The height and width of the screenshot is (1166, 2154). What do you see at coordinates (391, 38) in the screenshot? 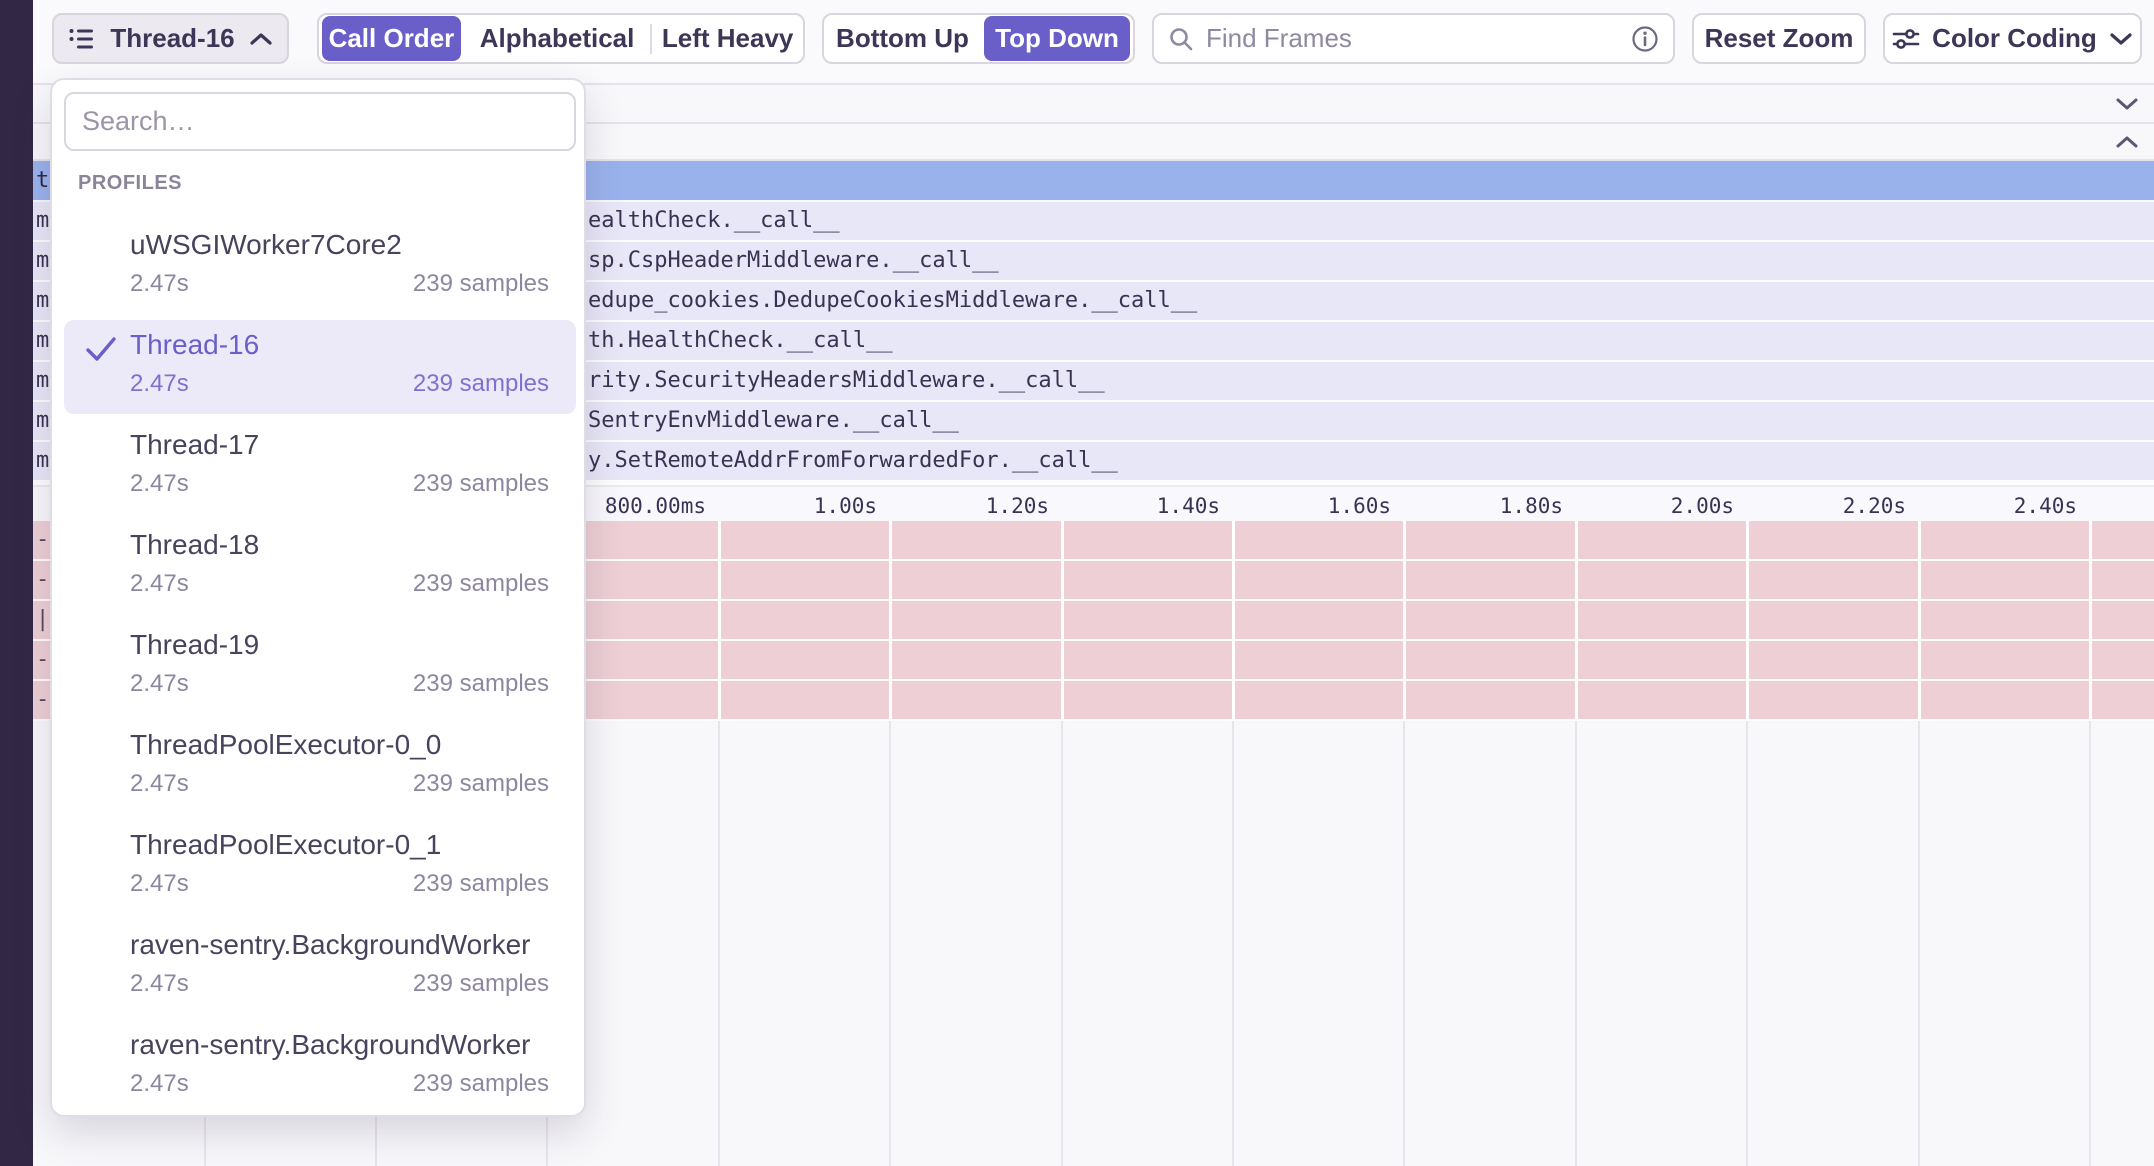
I see `sort-call-order: Call Order` at bounding box center [391, 38].